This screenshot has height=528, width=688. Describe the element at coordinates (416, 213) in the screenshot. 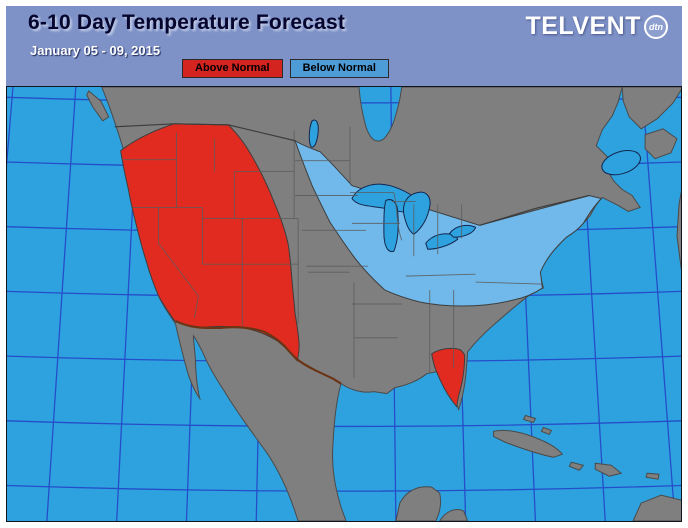

I see `lake-huron` at that location.